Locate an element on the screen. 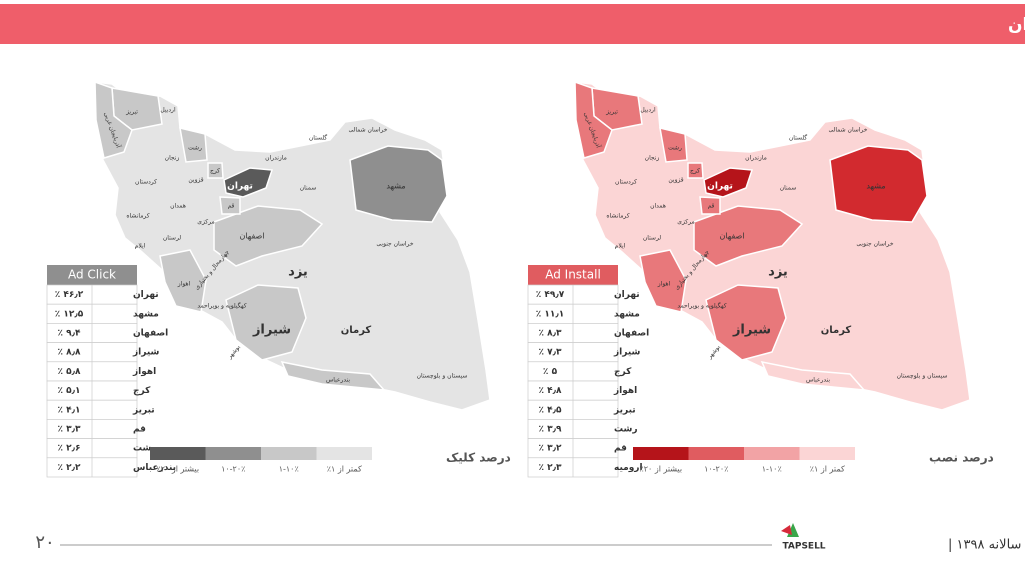 Image resolution: width=1025 pixels, height=569 pixels. table-value: ۴٫۸ ٪ is located at coordinates (550, 391).